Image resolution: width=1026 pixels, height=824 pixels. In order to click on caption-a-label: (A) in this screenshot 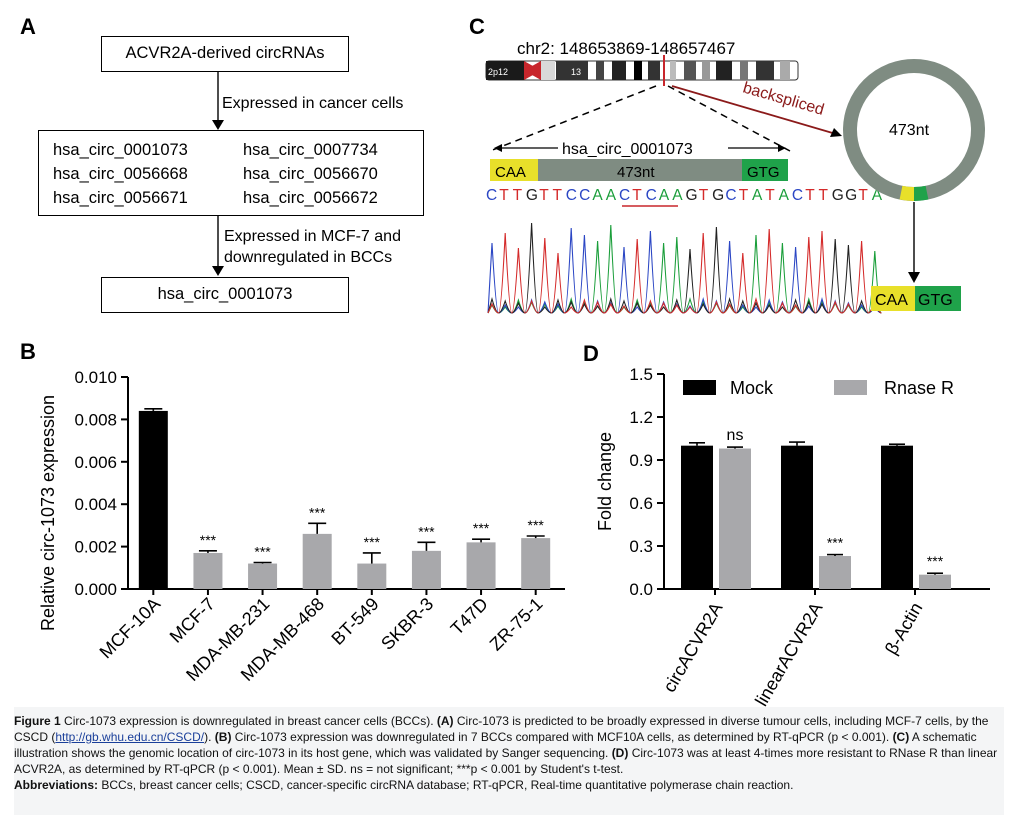, I will do `click(445, 721)`.